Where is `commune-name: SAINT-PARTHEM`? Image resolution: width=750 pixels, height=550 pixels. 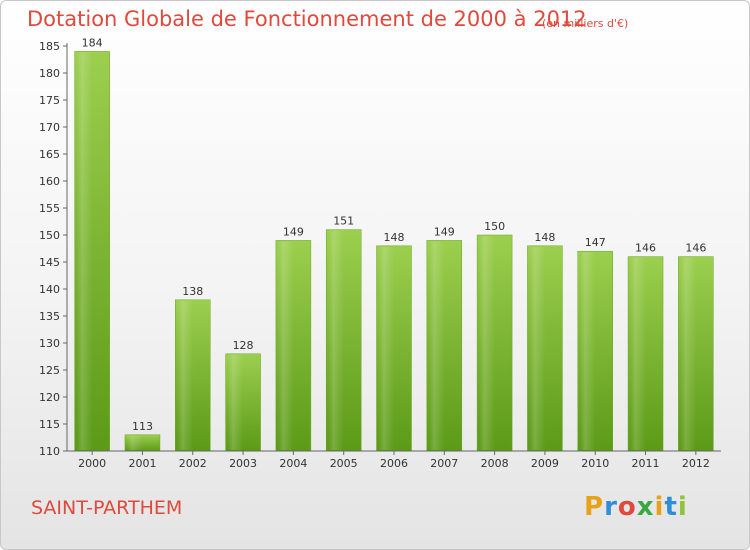 commune-name: SAINT-PARTHEM is located at coordinates (107, 508).